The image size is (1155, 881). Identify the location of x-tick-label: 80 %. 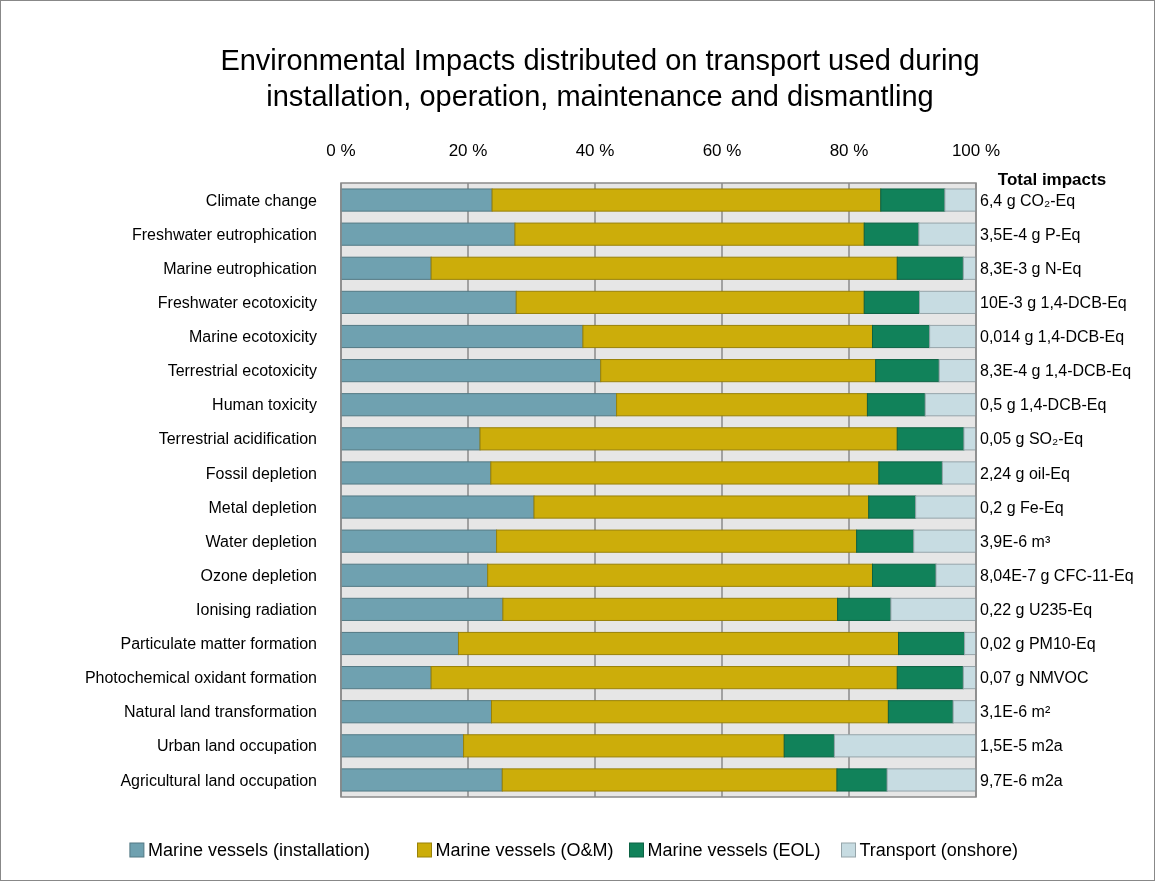
(849, 150).